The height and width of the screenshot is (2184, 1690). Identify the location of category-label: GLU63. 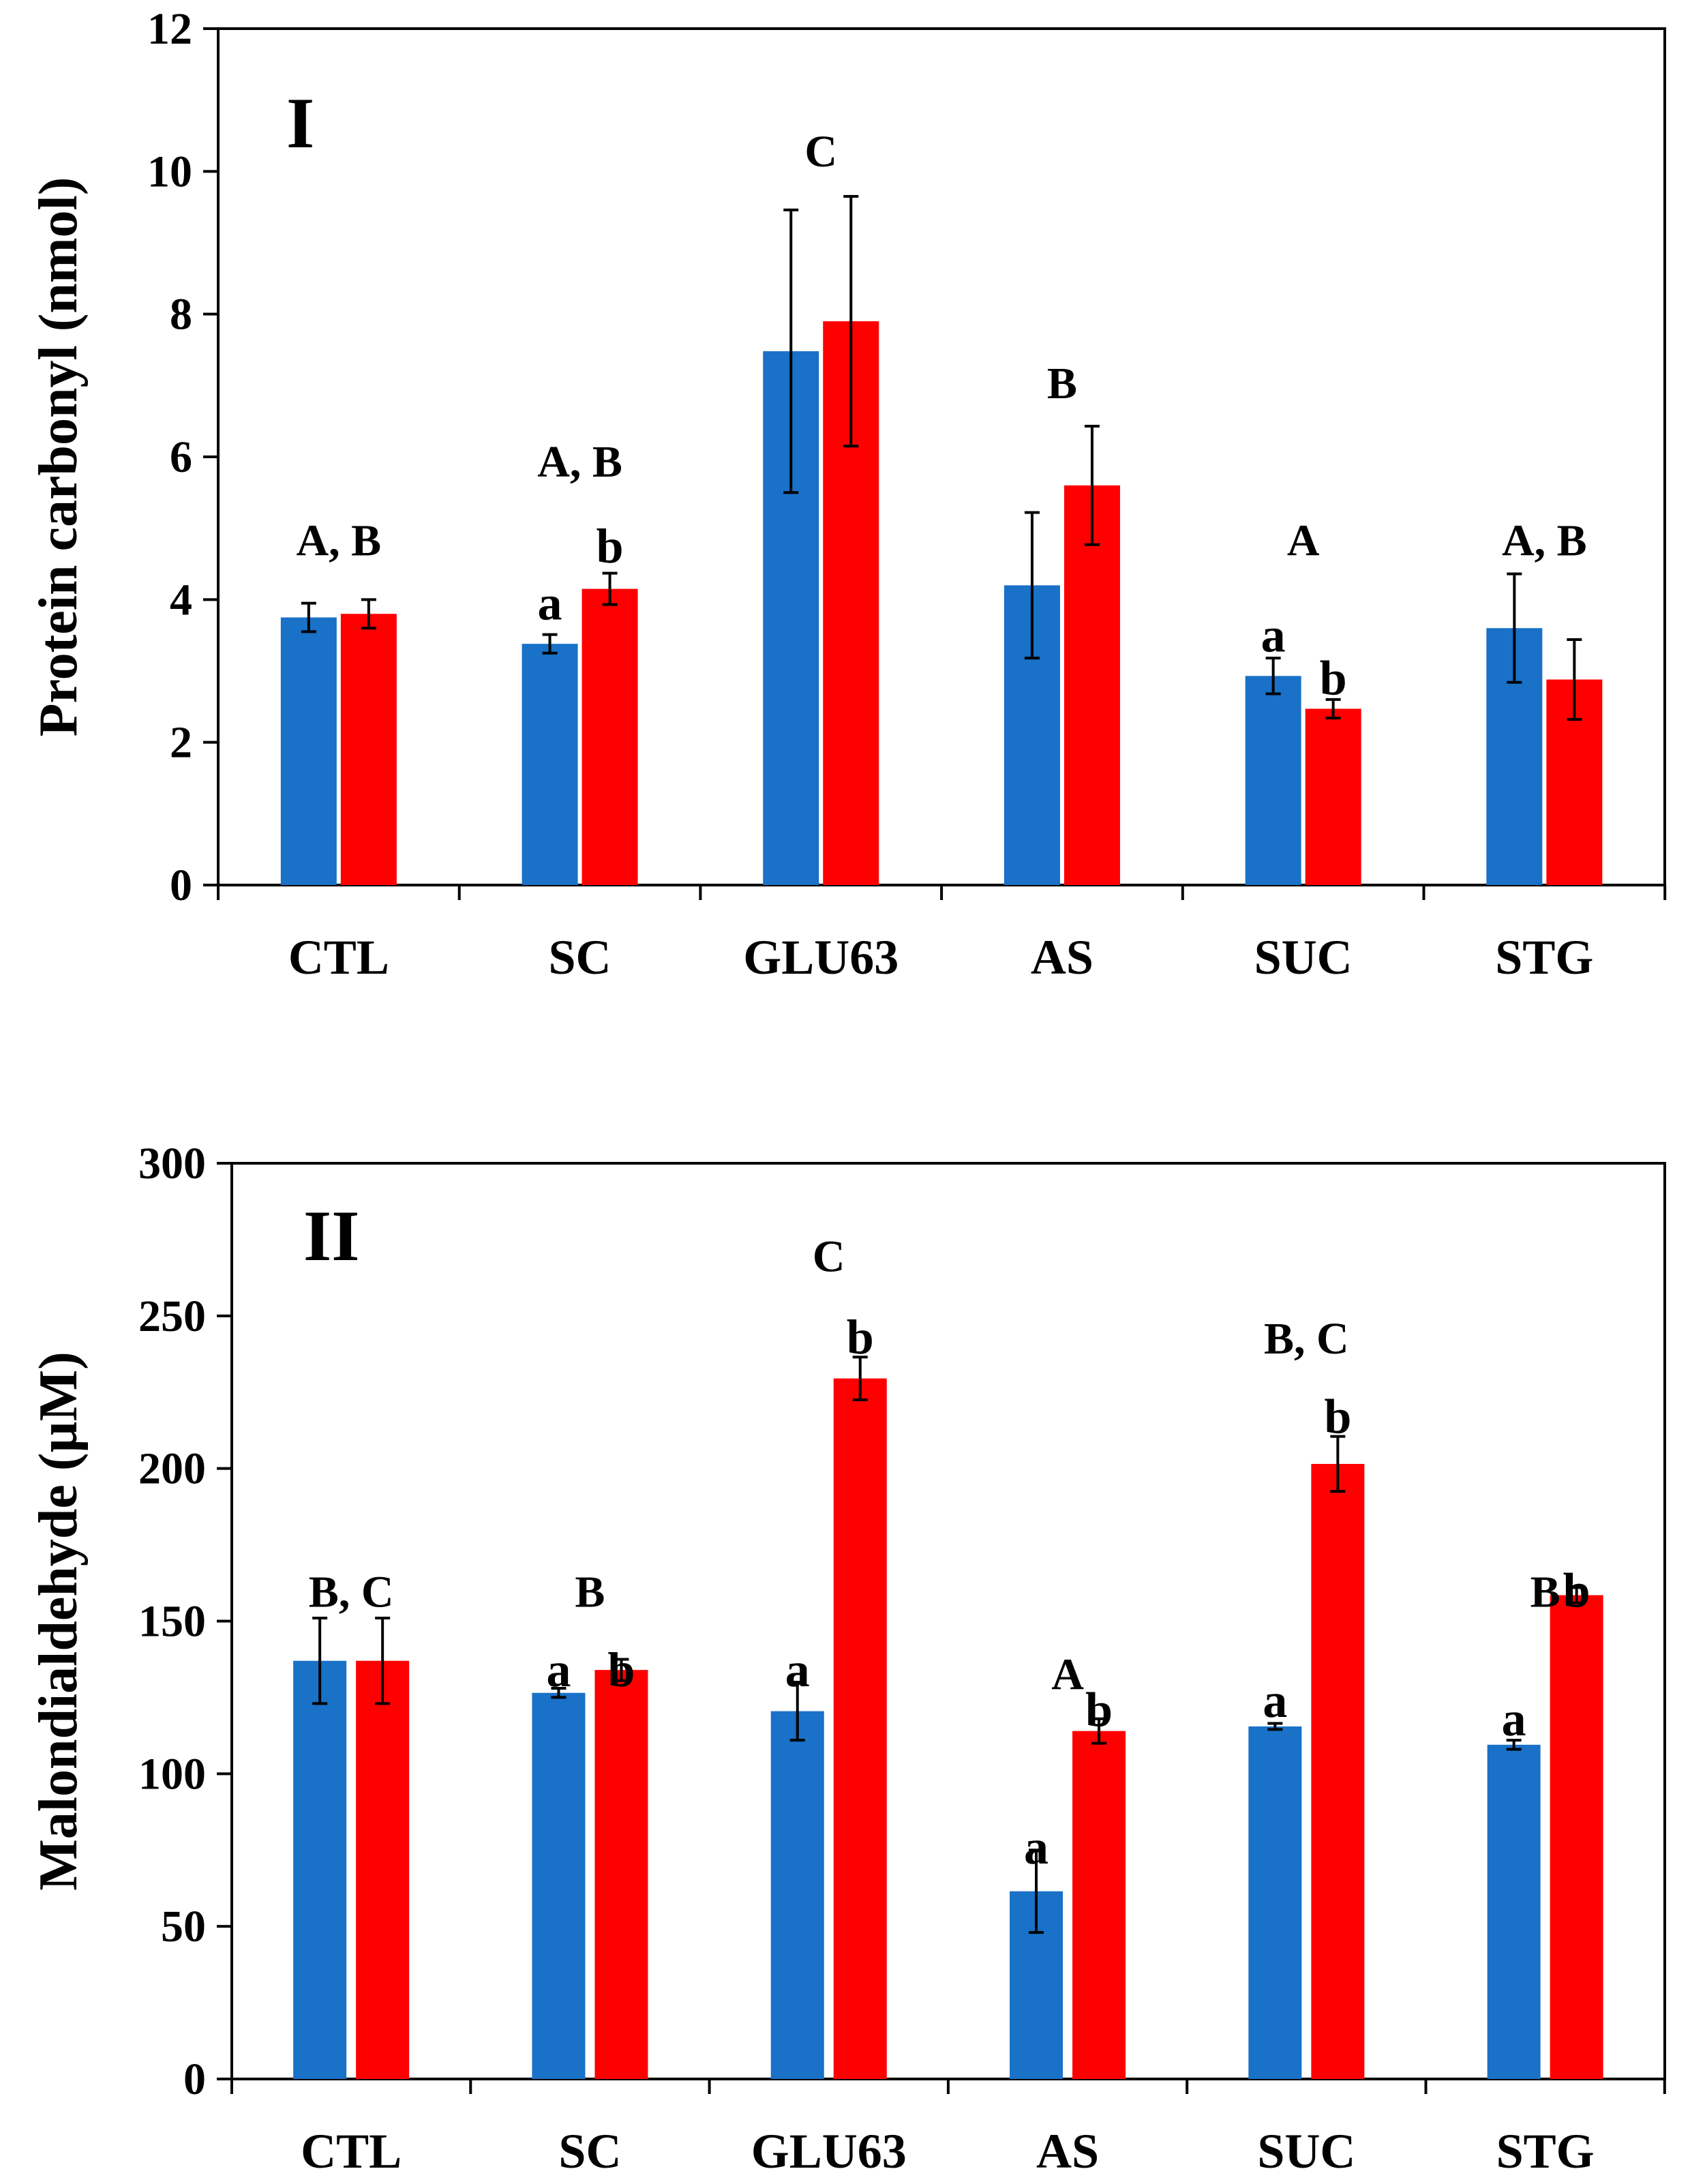
(829, 2151).